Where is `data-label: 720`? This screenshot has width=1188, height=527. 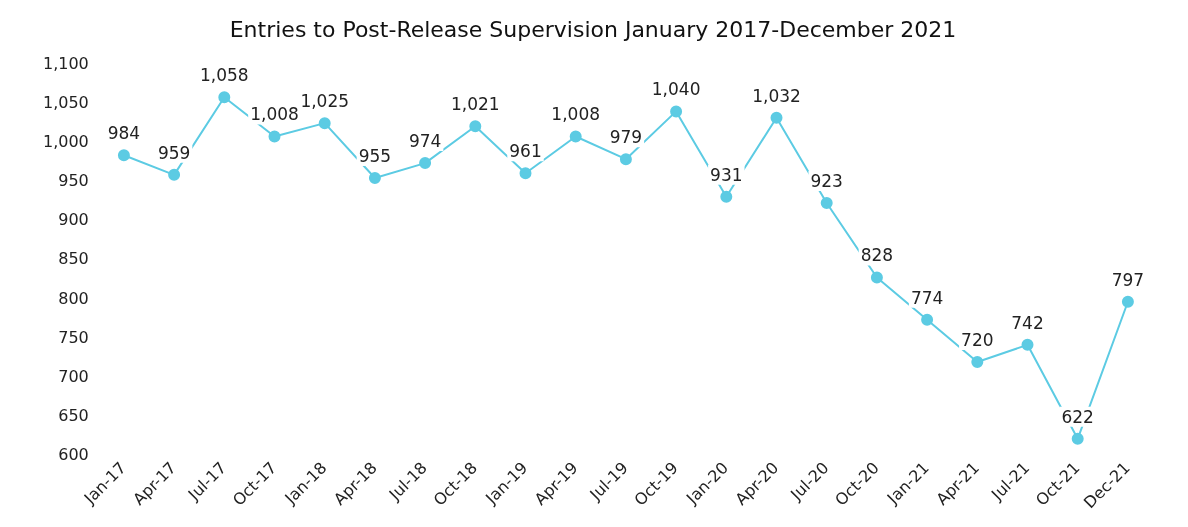 data-label: 720 is located at coordinates (977, 339).